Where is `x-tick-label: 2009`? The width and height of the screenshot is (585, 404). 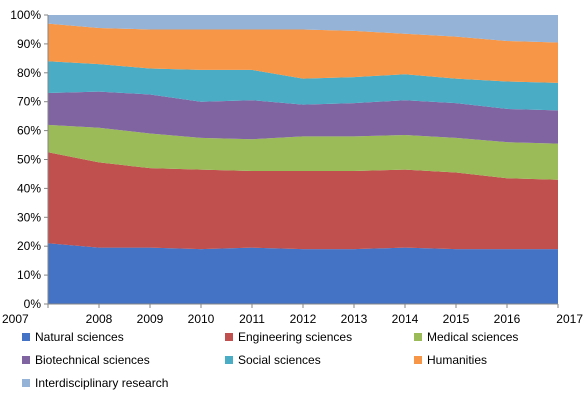 x-tick-label: 2009 is located at coordinates (150, 319).